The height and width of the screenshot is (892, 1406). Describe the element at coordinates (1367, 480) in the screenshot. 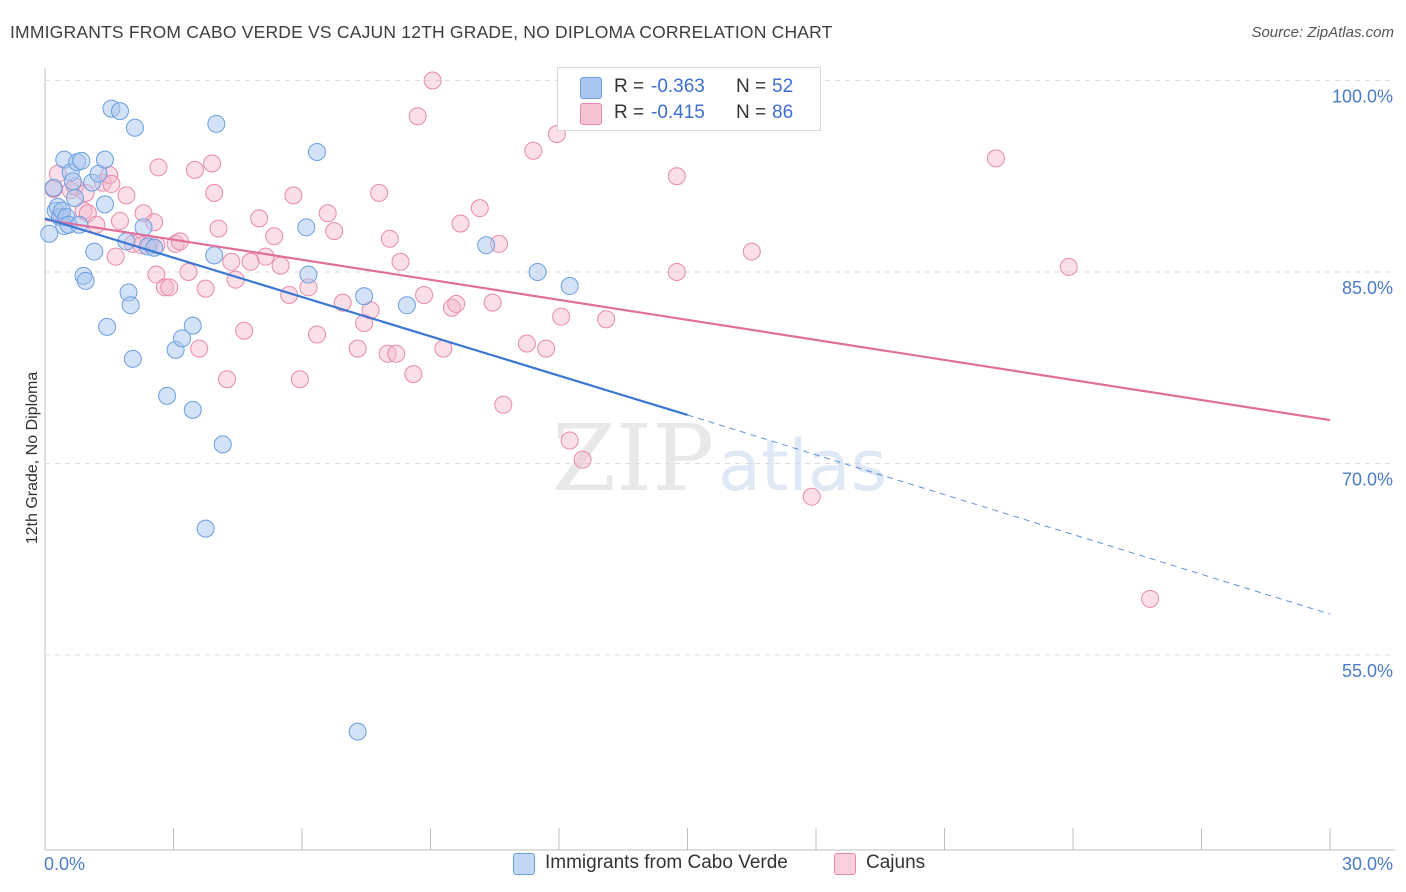

I see `y-tick-label: 70.0%` at that location.